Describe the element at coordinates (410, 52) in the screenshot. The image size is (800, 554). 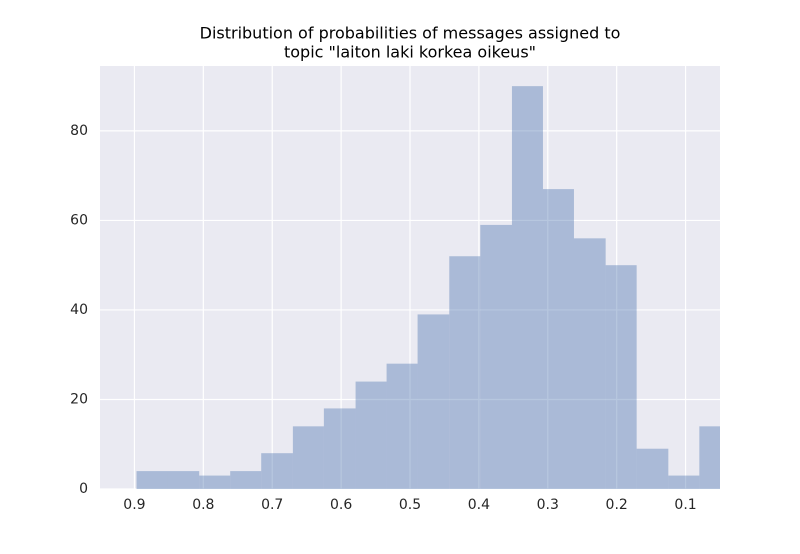
I see `chart-title: topic "laiton laki korkea oikeus"` at that location.